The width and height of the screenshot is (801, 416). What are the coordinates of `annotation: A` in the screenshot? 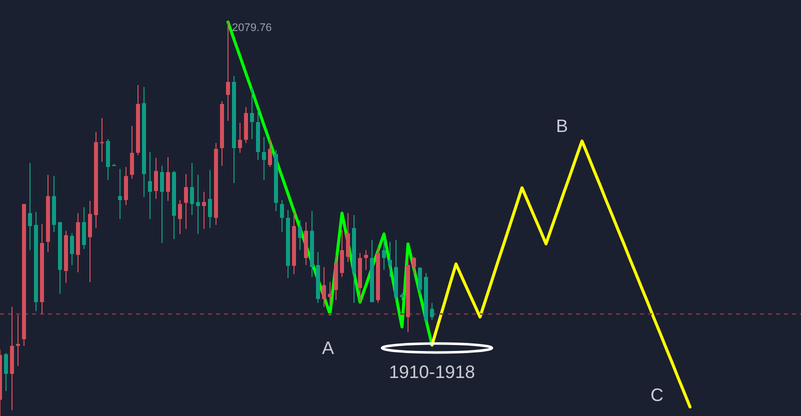 It's located at (328, 348).